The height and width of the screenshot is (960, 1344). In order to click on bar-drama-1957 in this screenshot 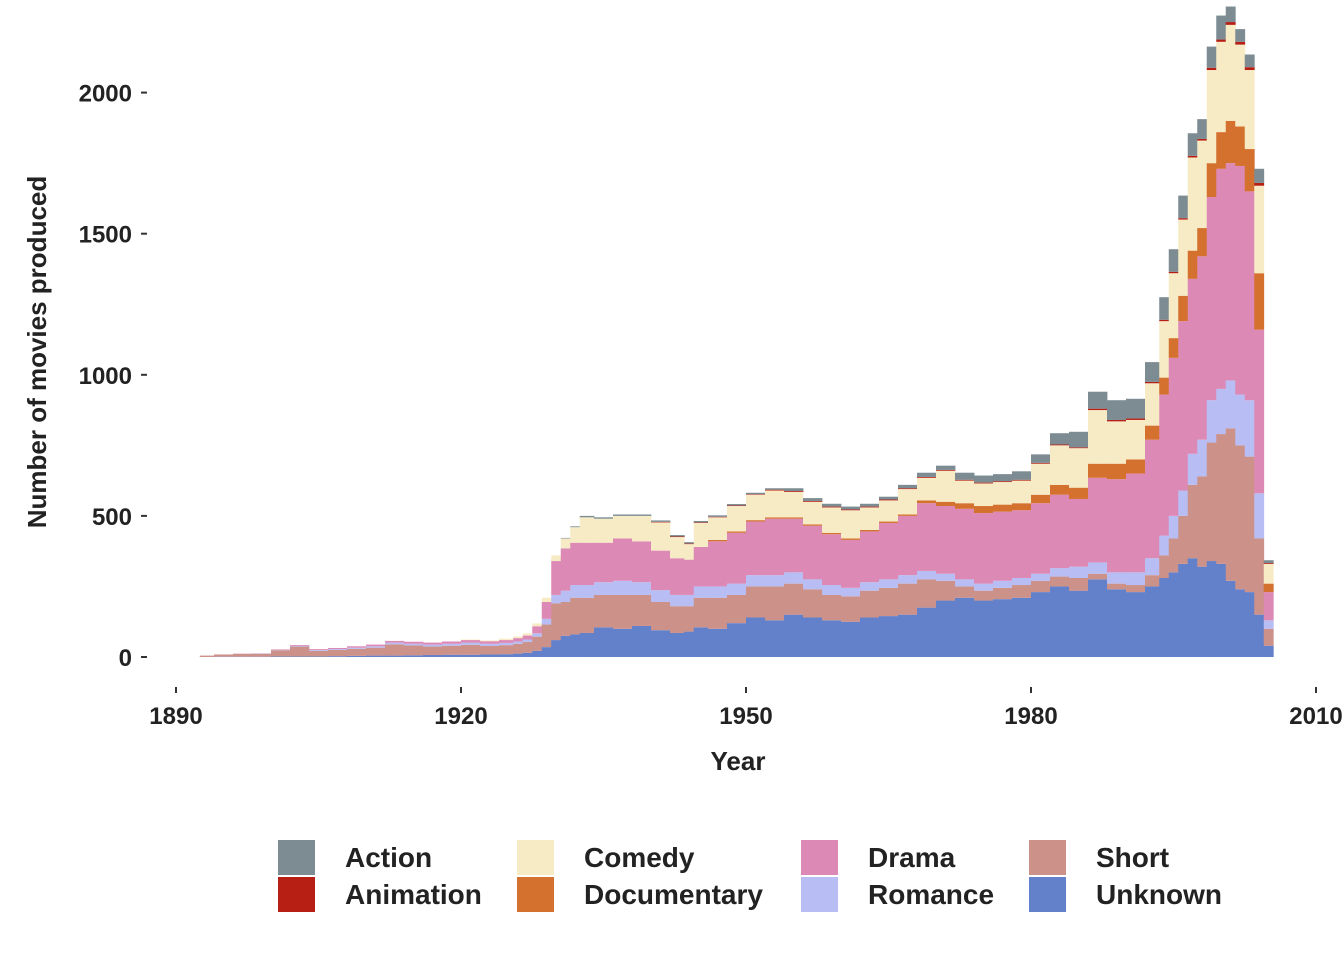, I will do `click(813, 552)`.